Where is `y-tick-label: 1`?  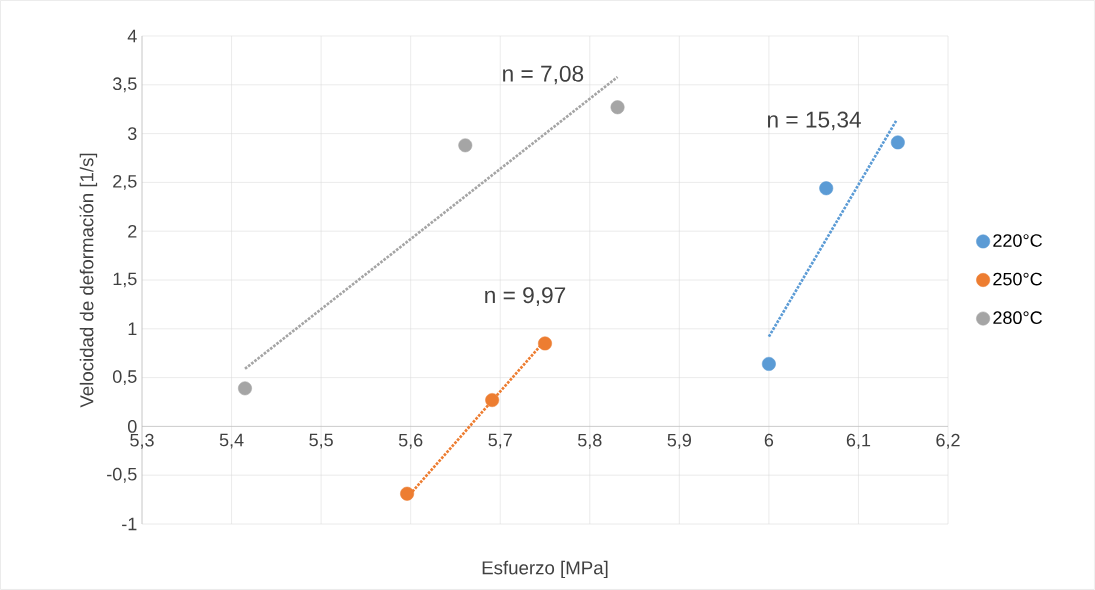
y-tick-label: 1 is located at coordinates (132, 328).